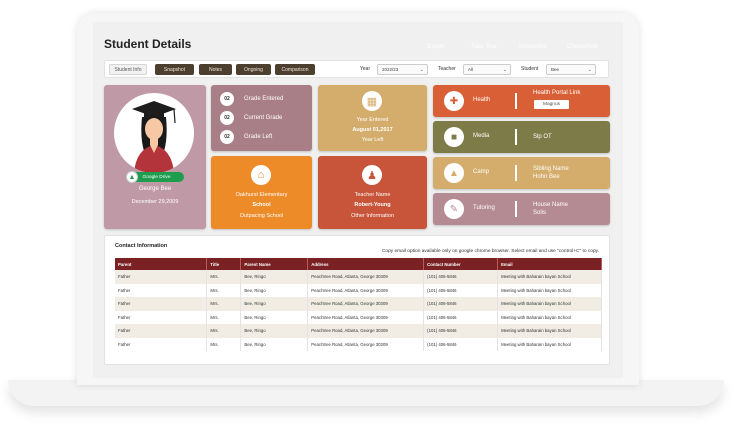 This screenshot has width=738, height=425. I want to click on instruction-button: Instruction, so click(533, 46).